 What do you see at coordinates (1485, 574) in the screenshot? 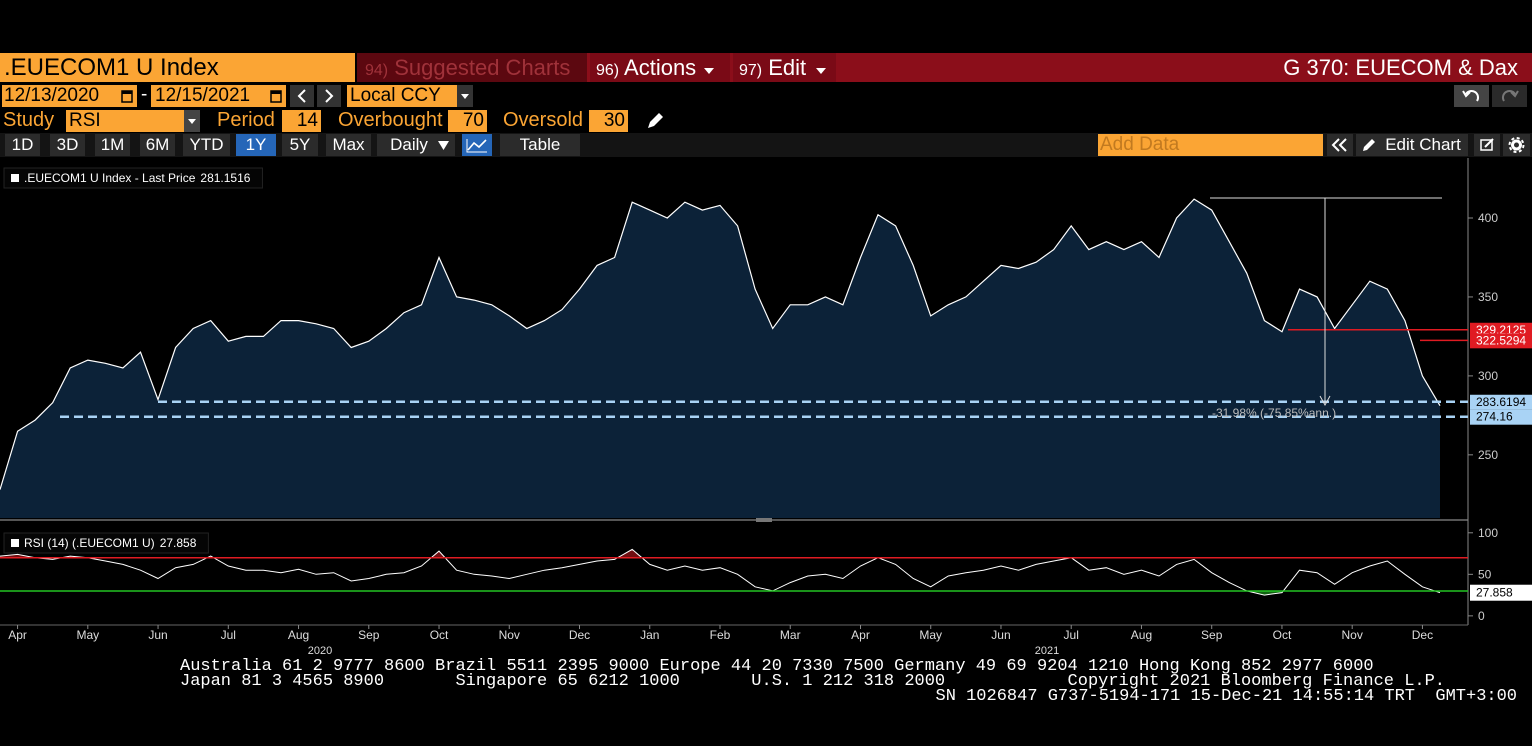
I see `y-tick-label: 50` at bounding box center [1485, 574].